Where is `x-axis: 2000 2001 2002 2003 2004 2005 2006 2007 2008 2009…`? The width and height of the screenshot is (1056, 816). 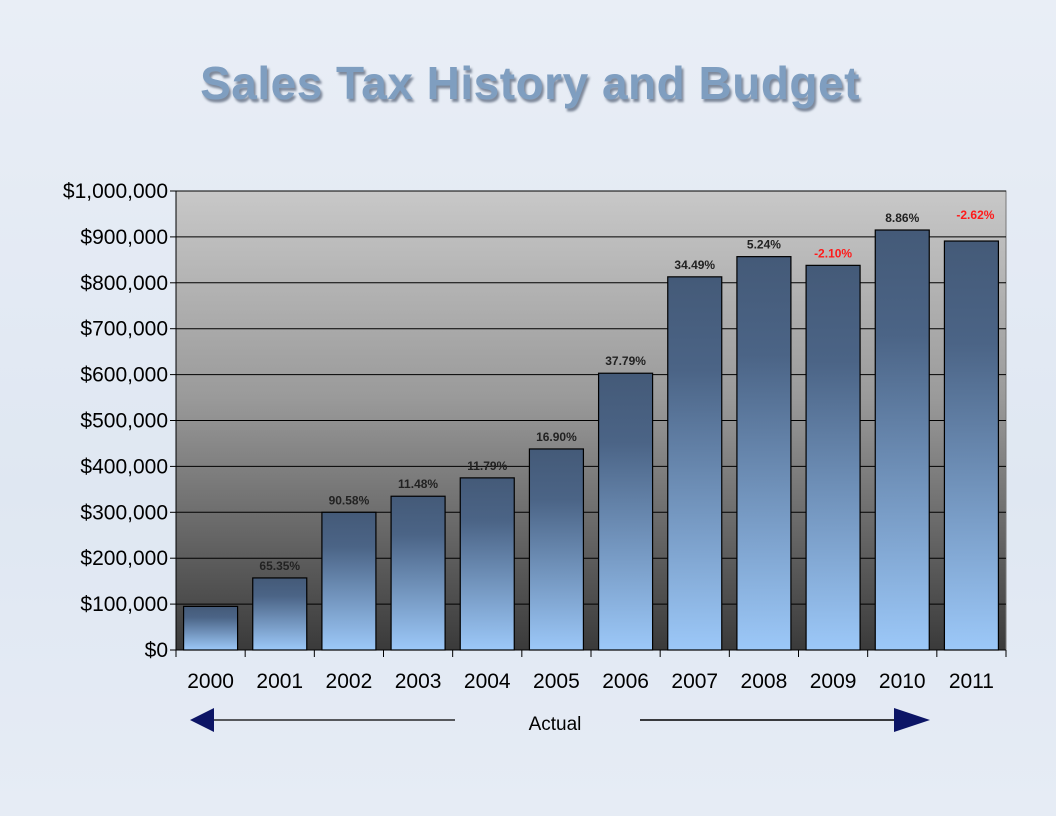
x-axis: 2000 2001 2002 2003 2004 2005 2006 2007 2008 2009… is located at coordinates (591, 671).